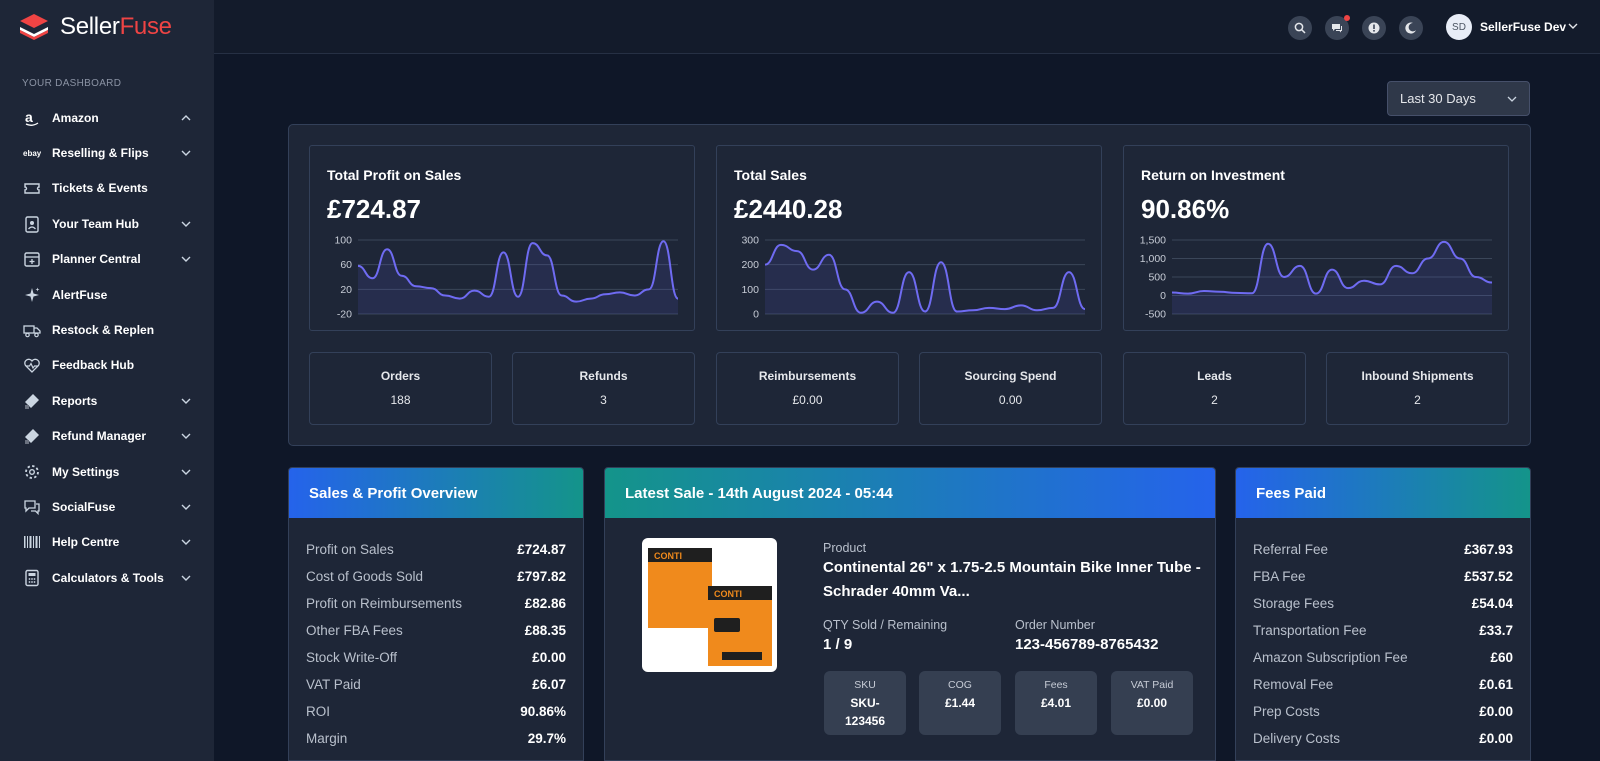 This screenshot has width=1600, height=761. I want to click on date-range-select: Last 30 Days, so click(1458, 98).